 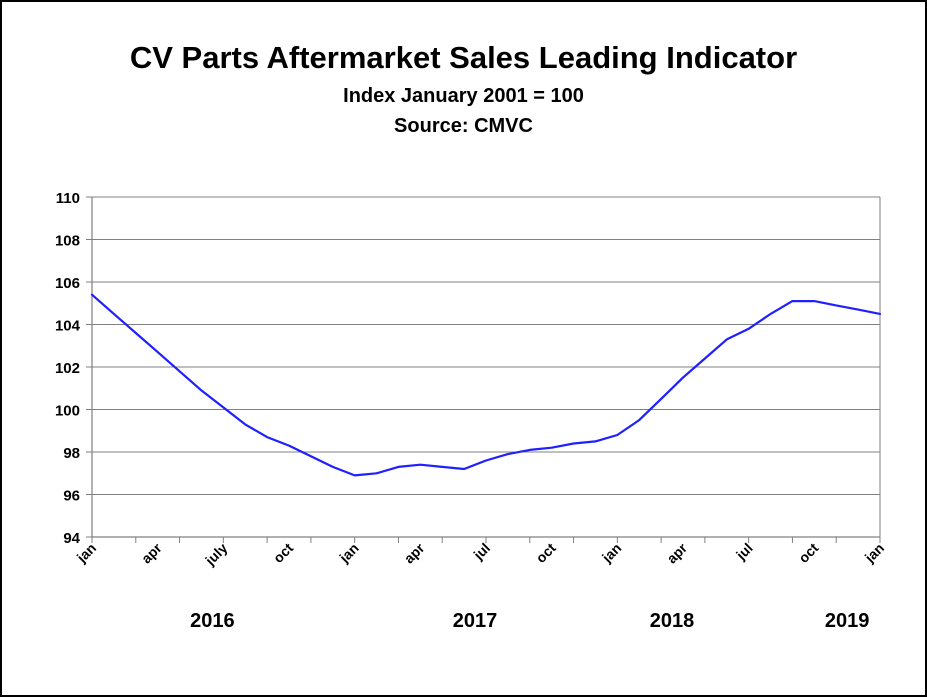 I want to click on y-tick-label: 98, so click(x=71, y=453).